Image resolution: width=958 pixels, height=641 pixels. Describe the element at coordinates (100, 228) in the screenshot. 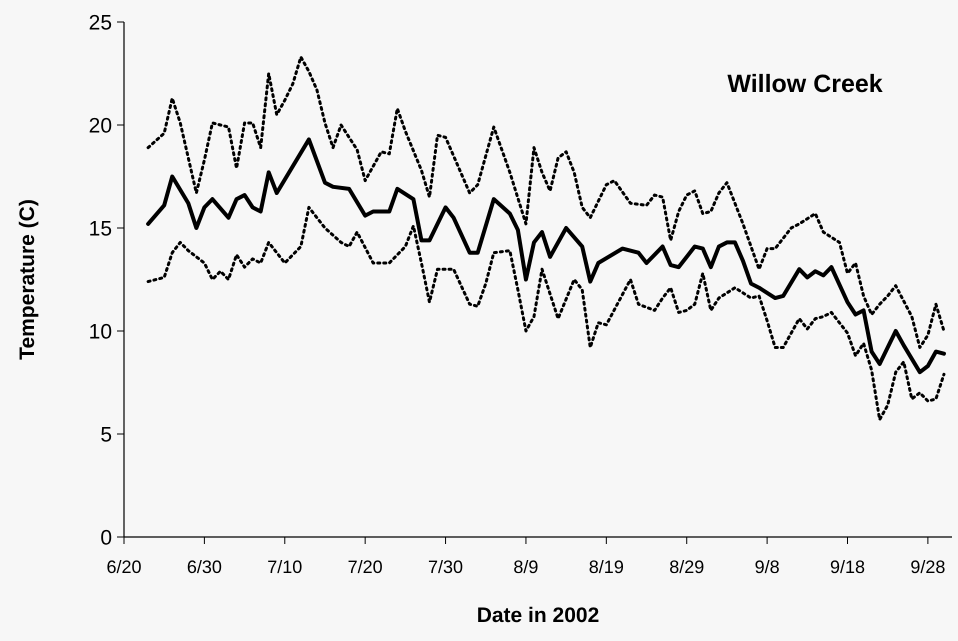

I see `y-tick-label: 15` at that location.